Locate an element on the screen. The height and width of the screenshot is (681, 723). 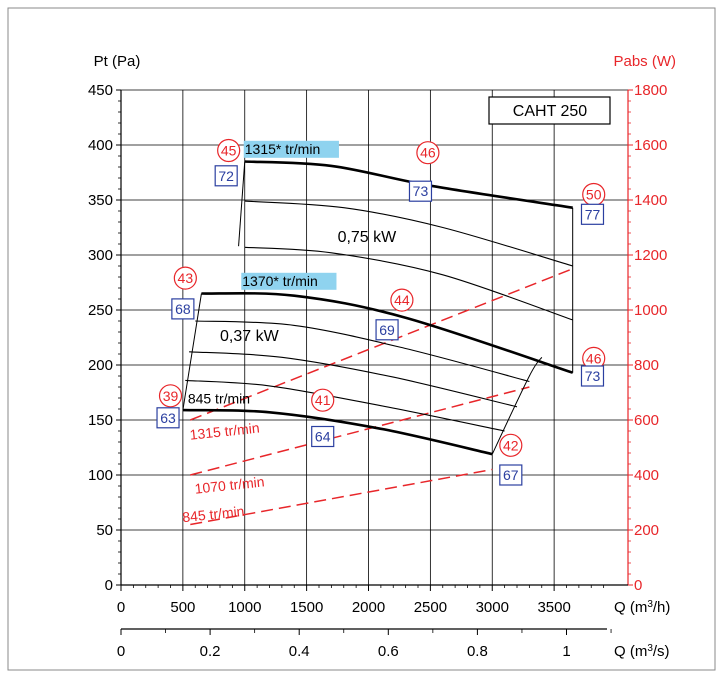
x-primary-axis-label-sup: 3 is located at coordinates (650, 604).